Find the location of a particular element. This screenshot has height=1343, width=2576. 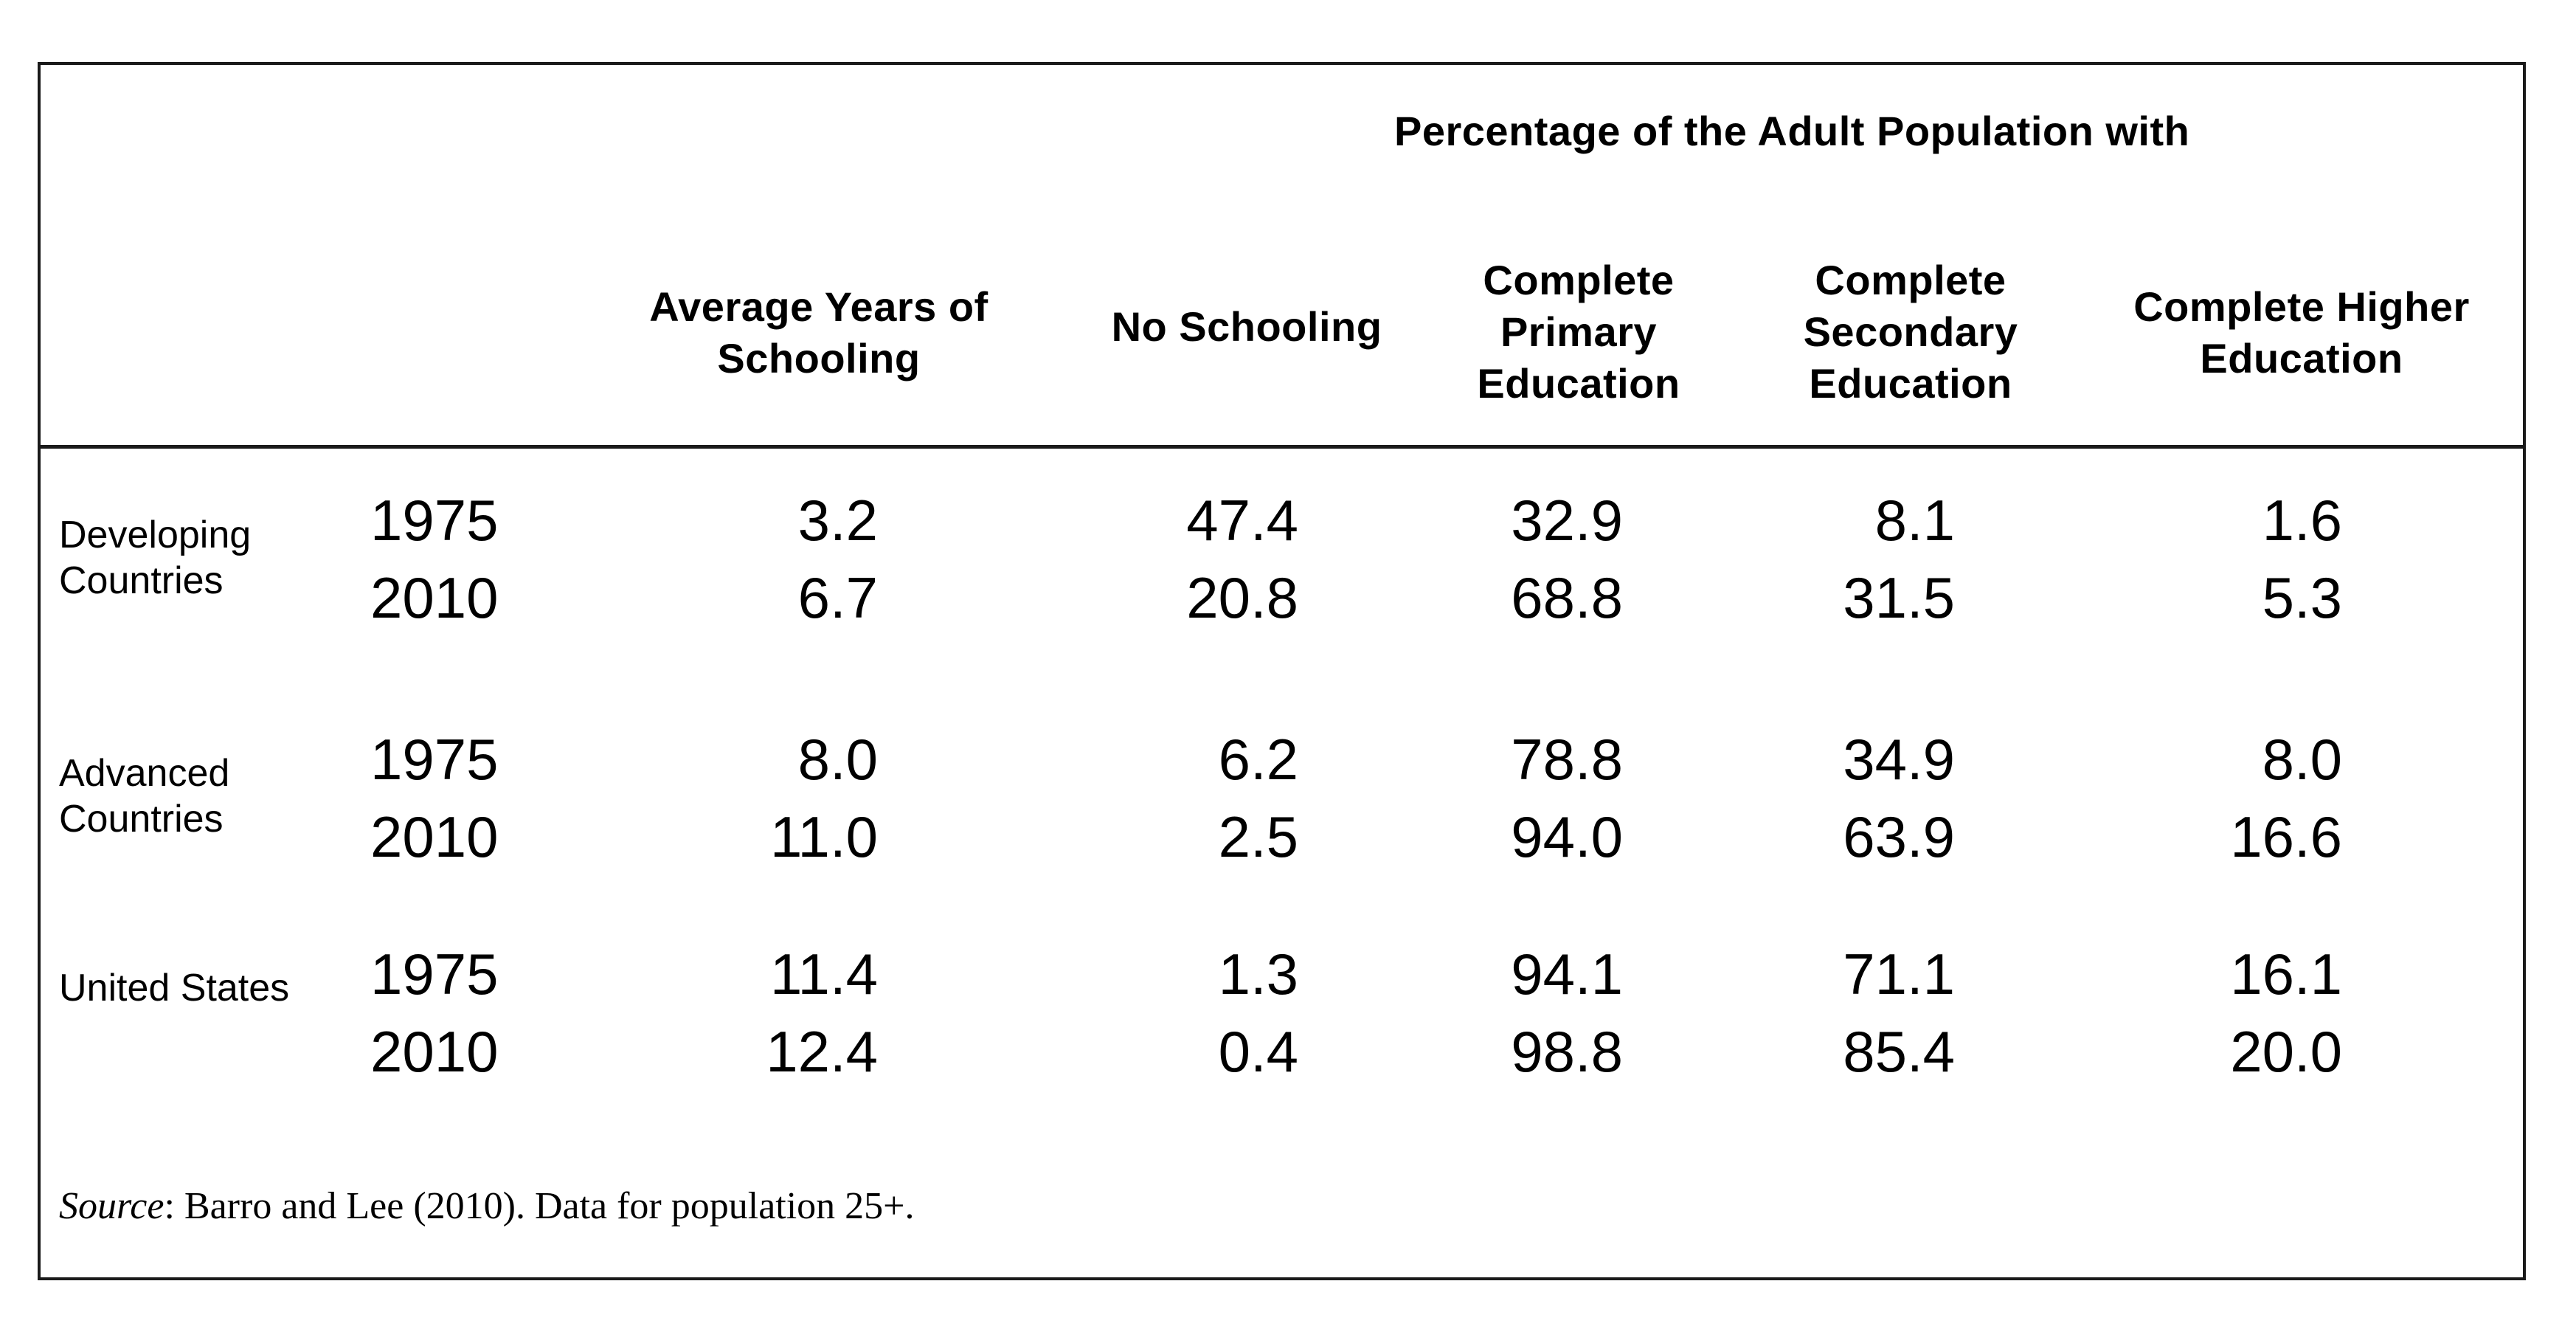

primary-cell: 78.8 is located at coordinates (1567, 759).